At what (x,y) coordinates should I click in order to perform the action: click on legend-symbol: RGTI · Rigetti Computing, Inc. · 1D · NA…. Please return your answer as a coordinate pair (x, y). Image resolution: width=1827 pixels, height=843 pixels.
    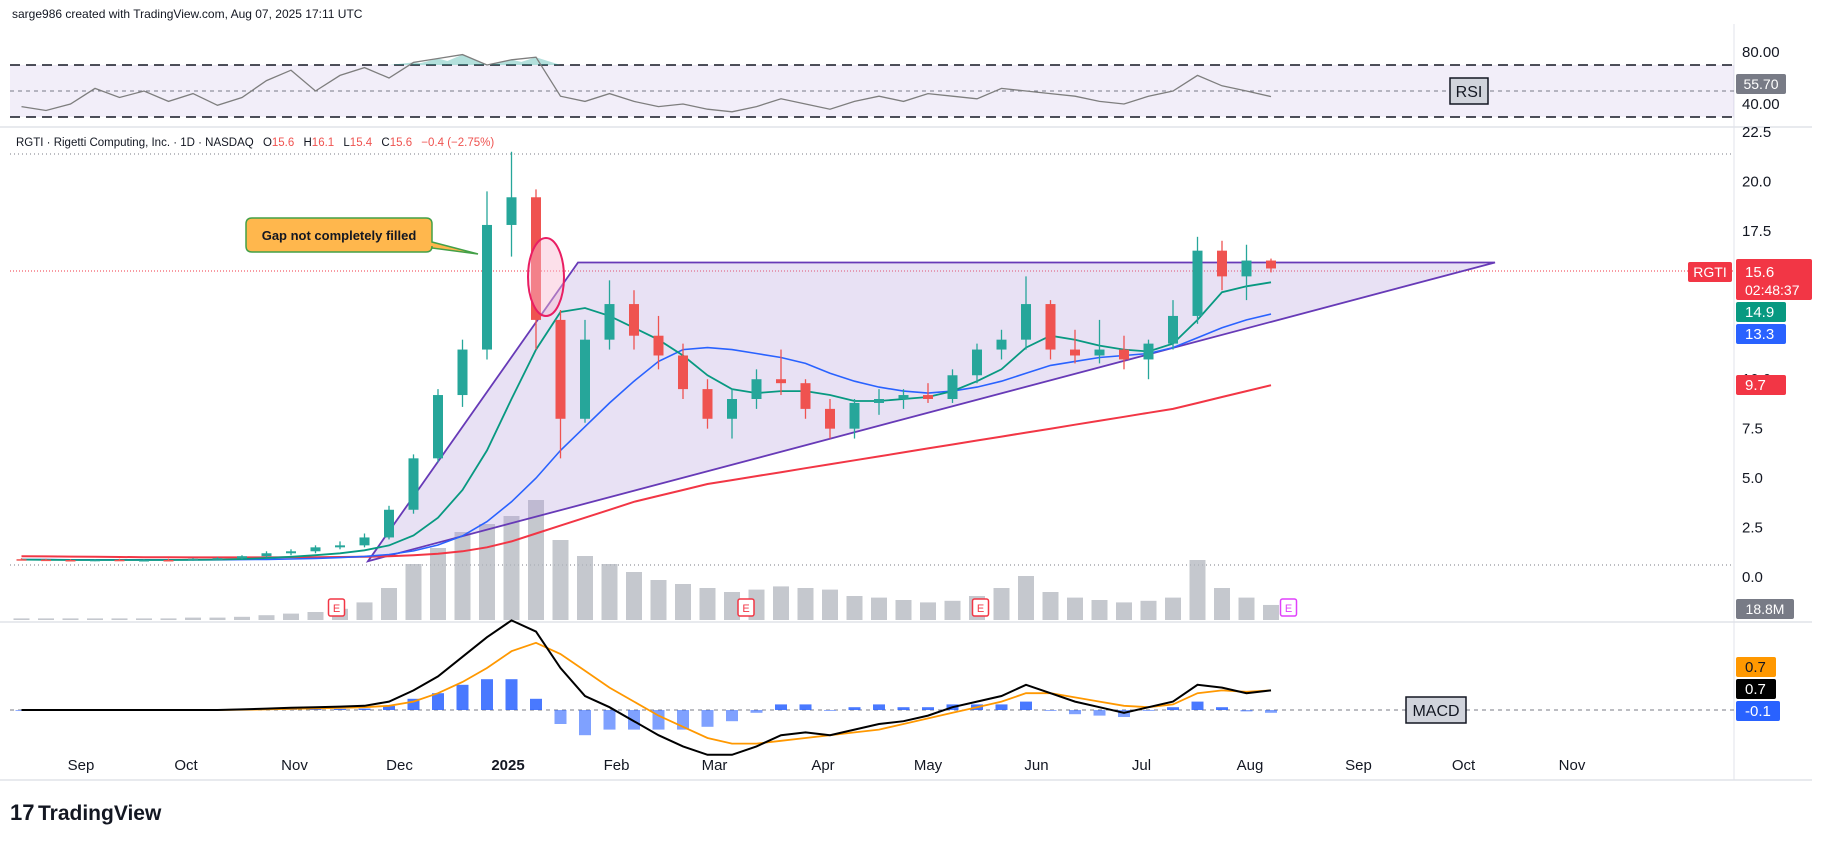
    Looking at the image, I should click on (135, 143).